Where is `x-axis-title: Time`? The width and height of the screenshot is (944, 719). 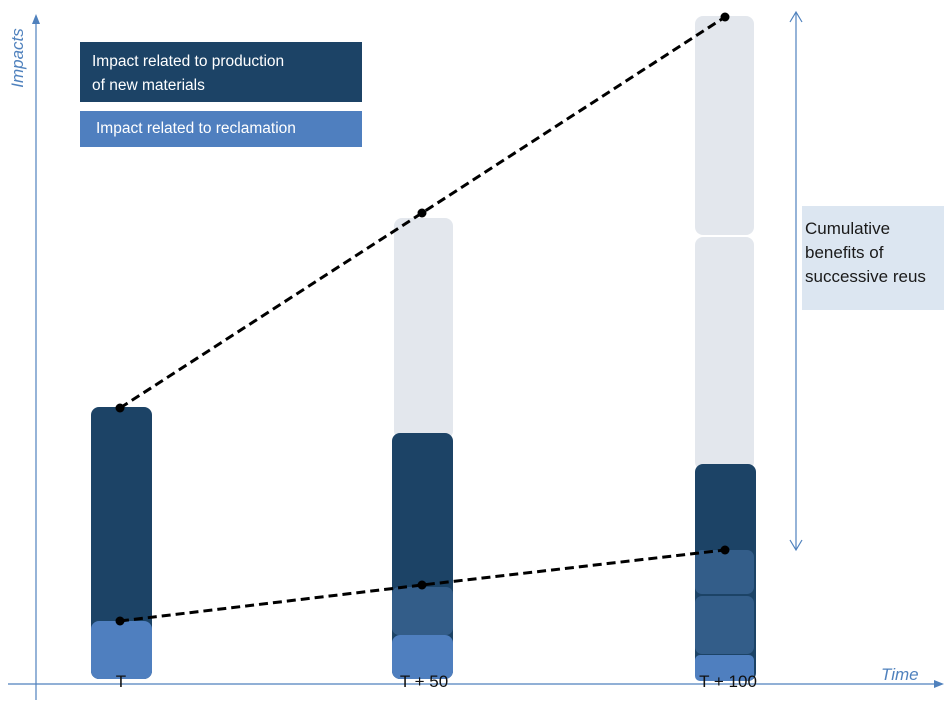
x-axis-title: Time is located at coordinates (900, 674).